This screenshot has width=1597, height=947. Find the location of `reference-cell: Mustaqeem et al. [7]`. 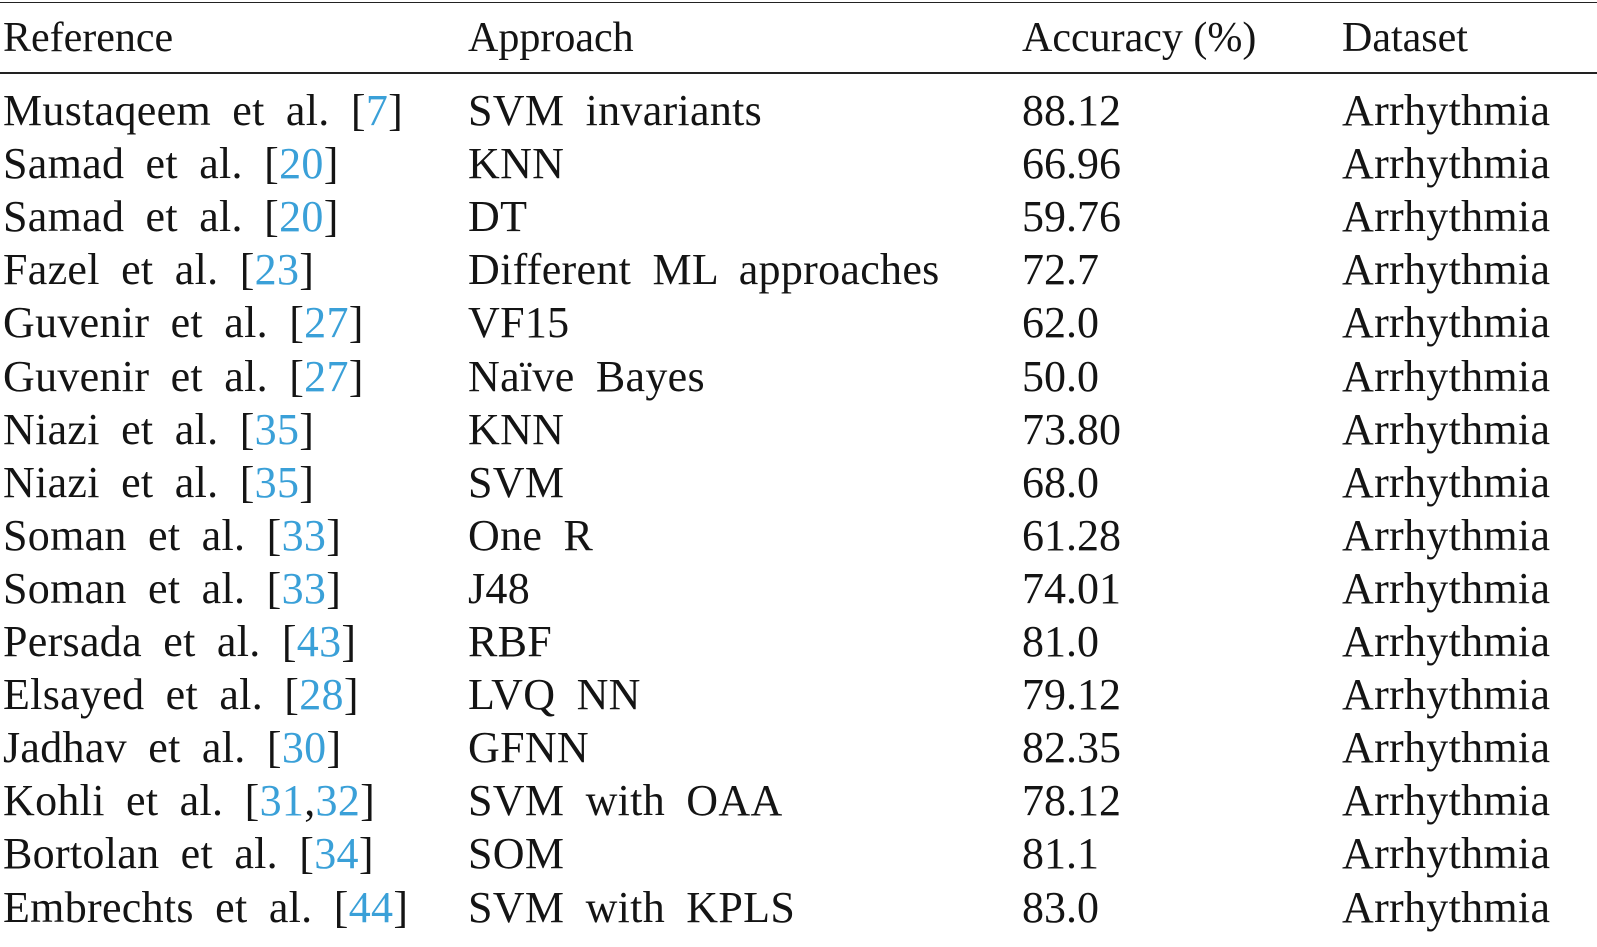

reference-cell: Mustaqeem et al. [7] is located at coordinates (203, 110).